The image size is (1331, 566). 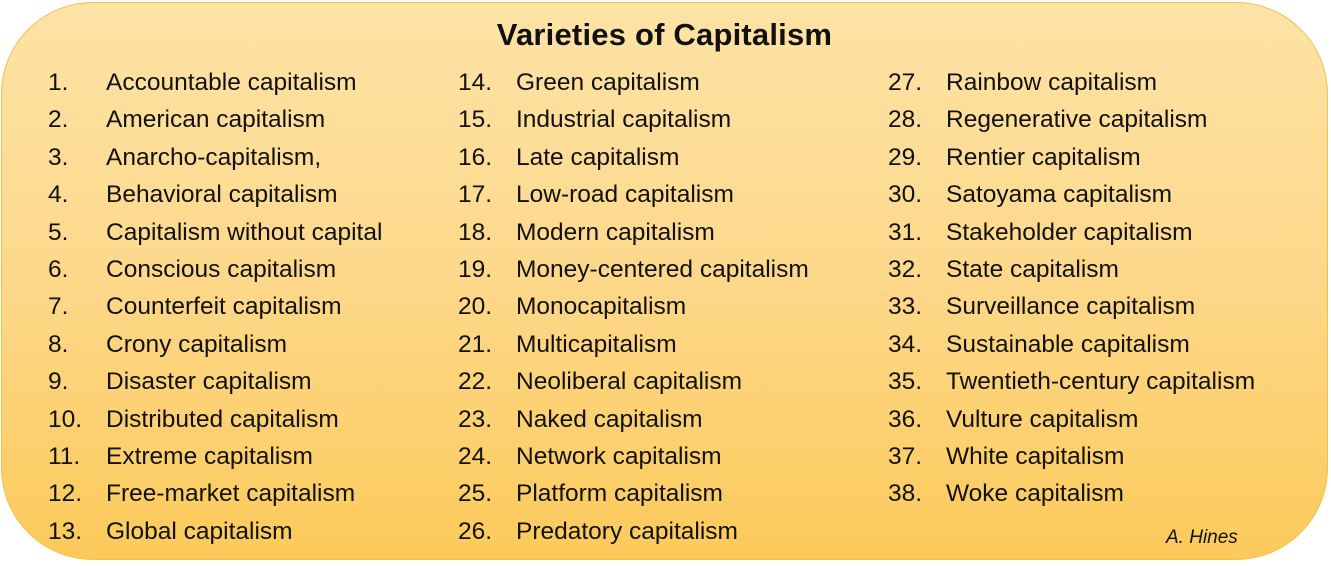 I want to click on list-item: 14. Green capitalism, so click(x=633, y=82).